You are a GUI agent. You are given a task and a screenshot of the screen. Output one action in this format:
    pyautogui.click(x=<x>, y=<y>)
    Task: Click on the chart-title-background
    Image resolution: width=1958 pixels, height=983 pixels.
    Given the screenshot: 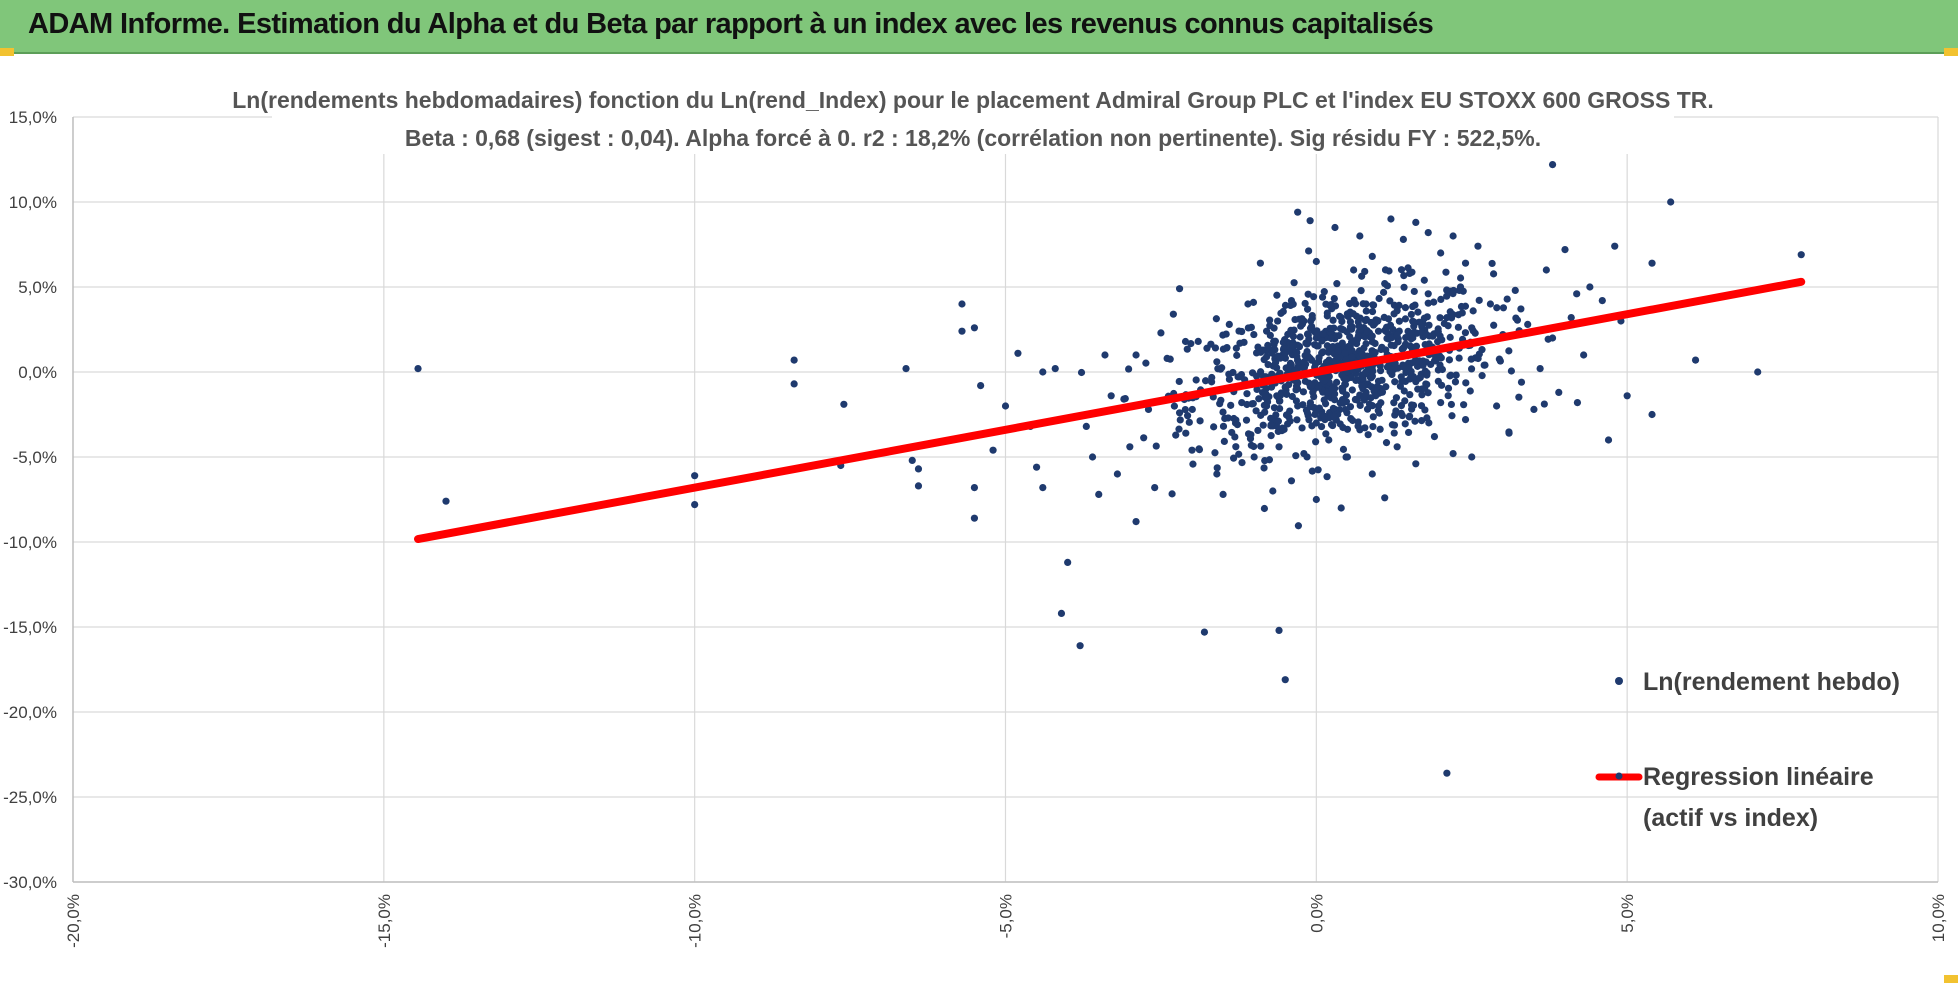 What is the action you would take?
    pyautogui.click(x=973, y=119)
    